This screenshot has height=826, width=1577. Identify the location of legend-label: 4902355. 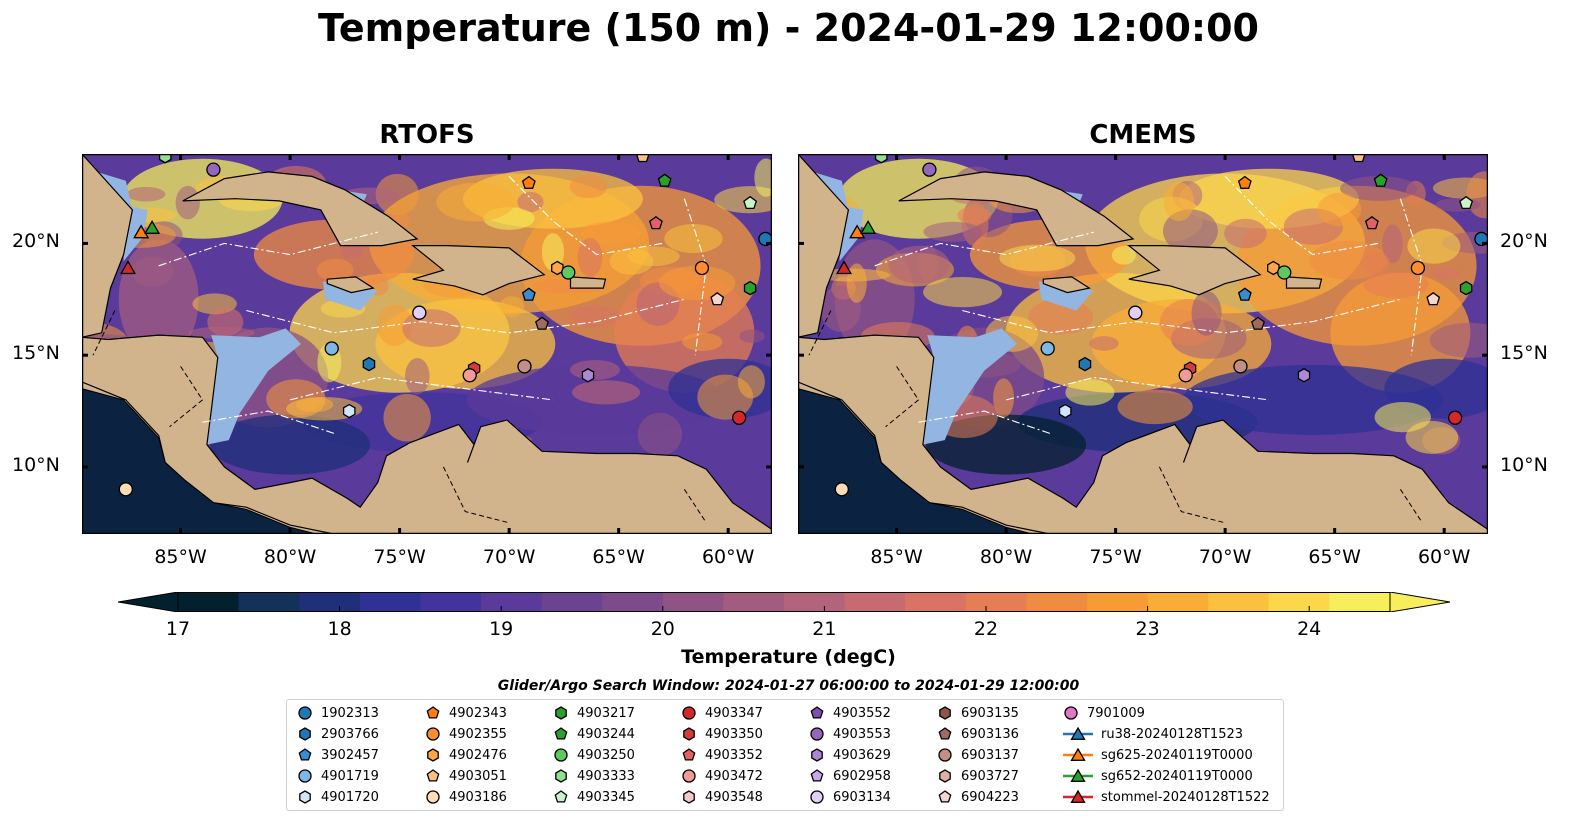
(478, 734).